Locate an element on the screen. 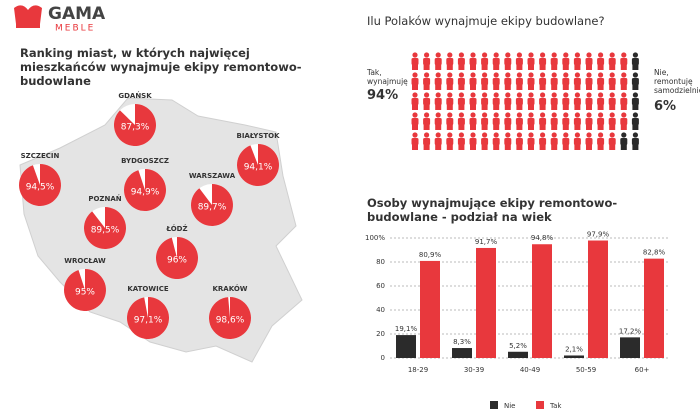 The width and height of the screenshot is (700, 416). x-tick-label: 60+ is located at coordinates (642, 370).